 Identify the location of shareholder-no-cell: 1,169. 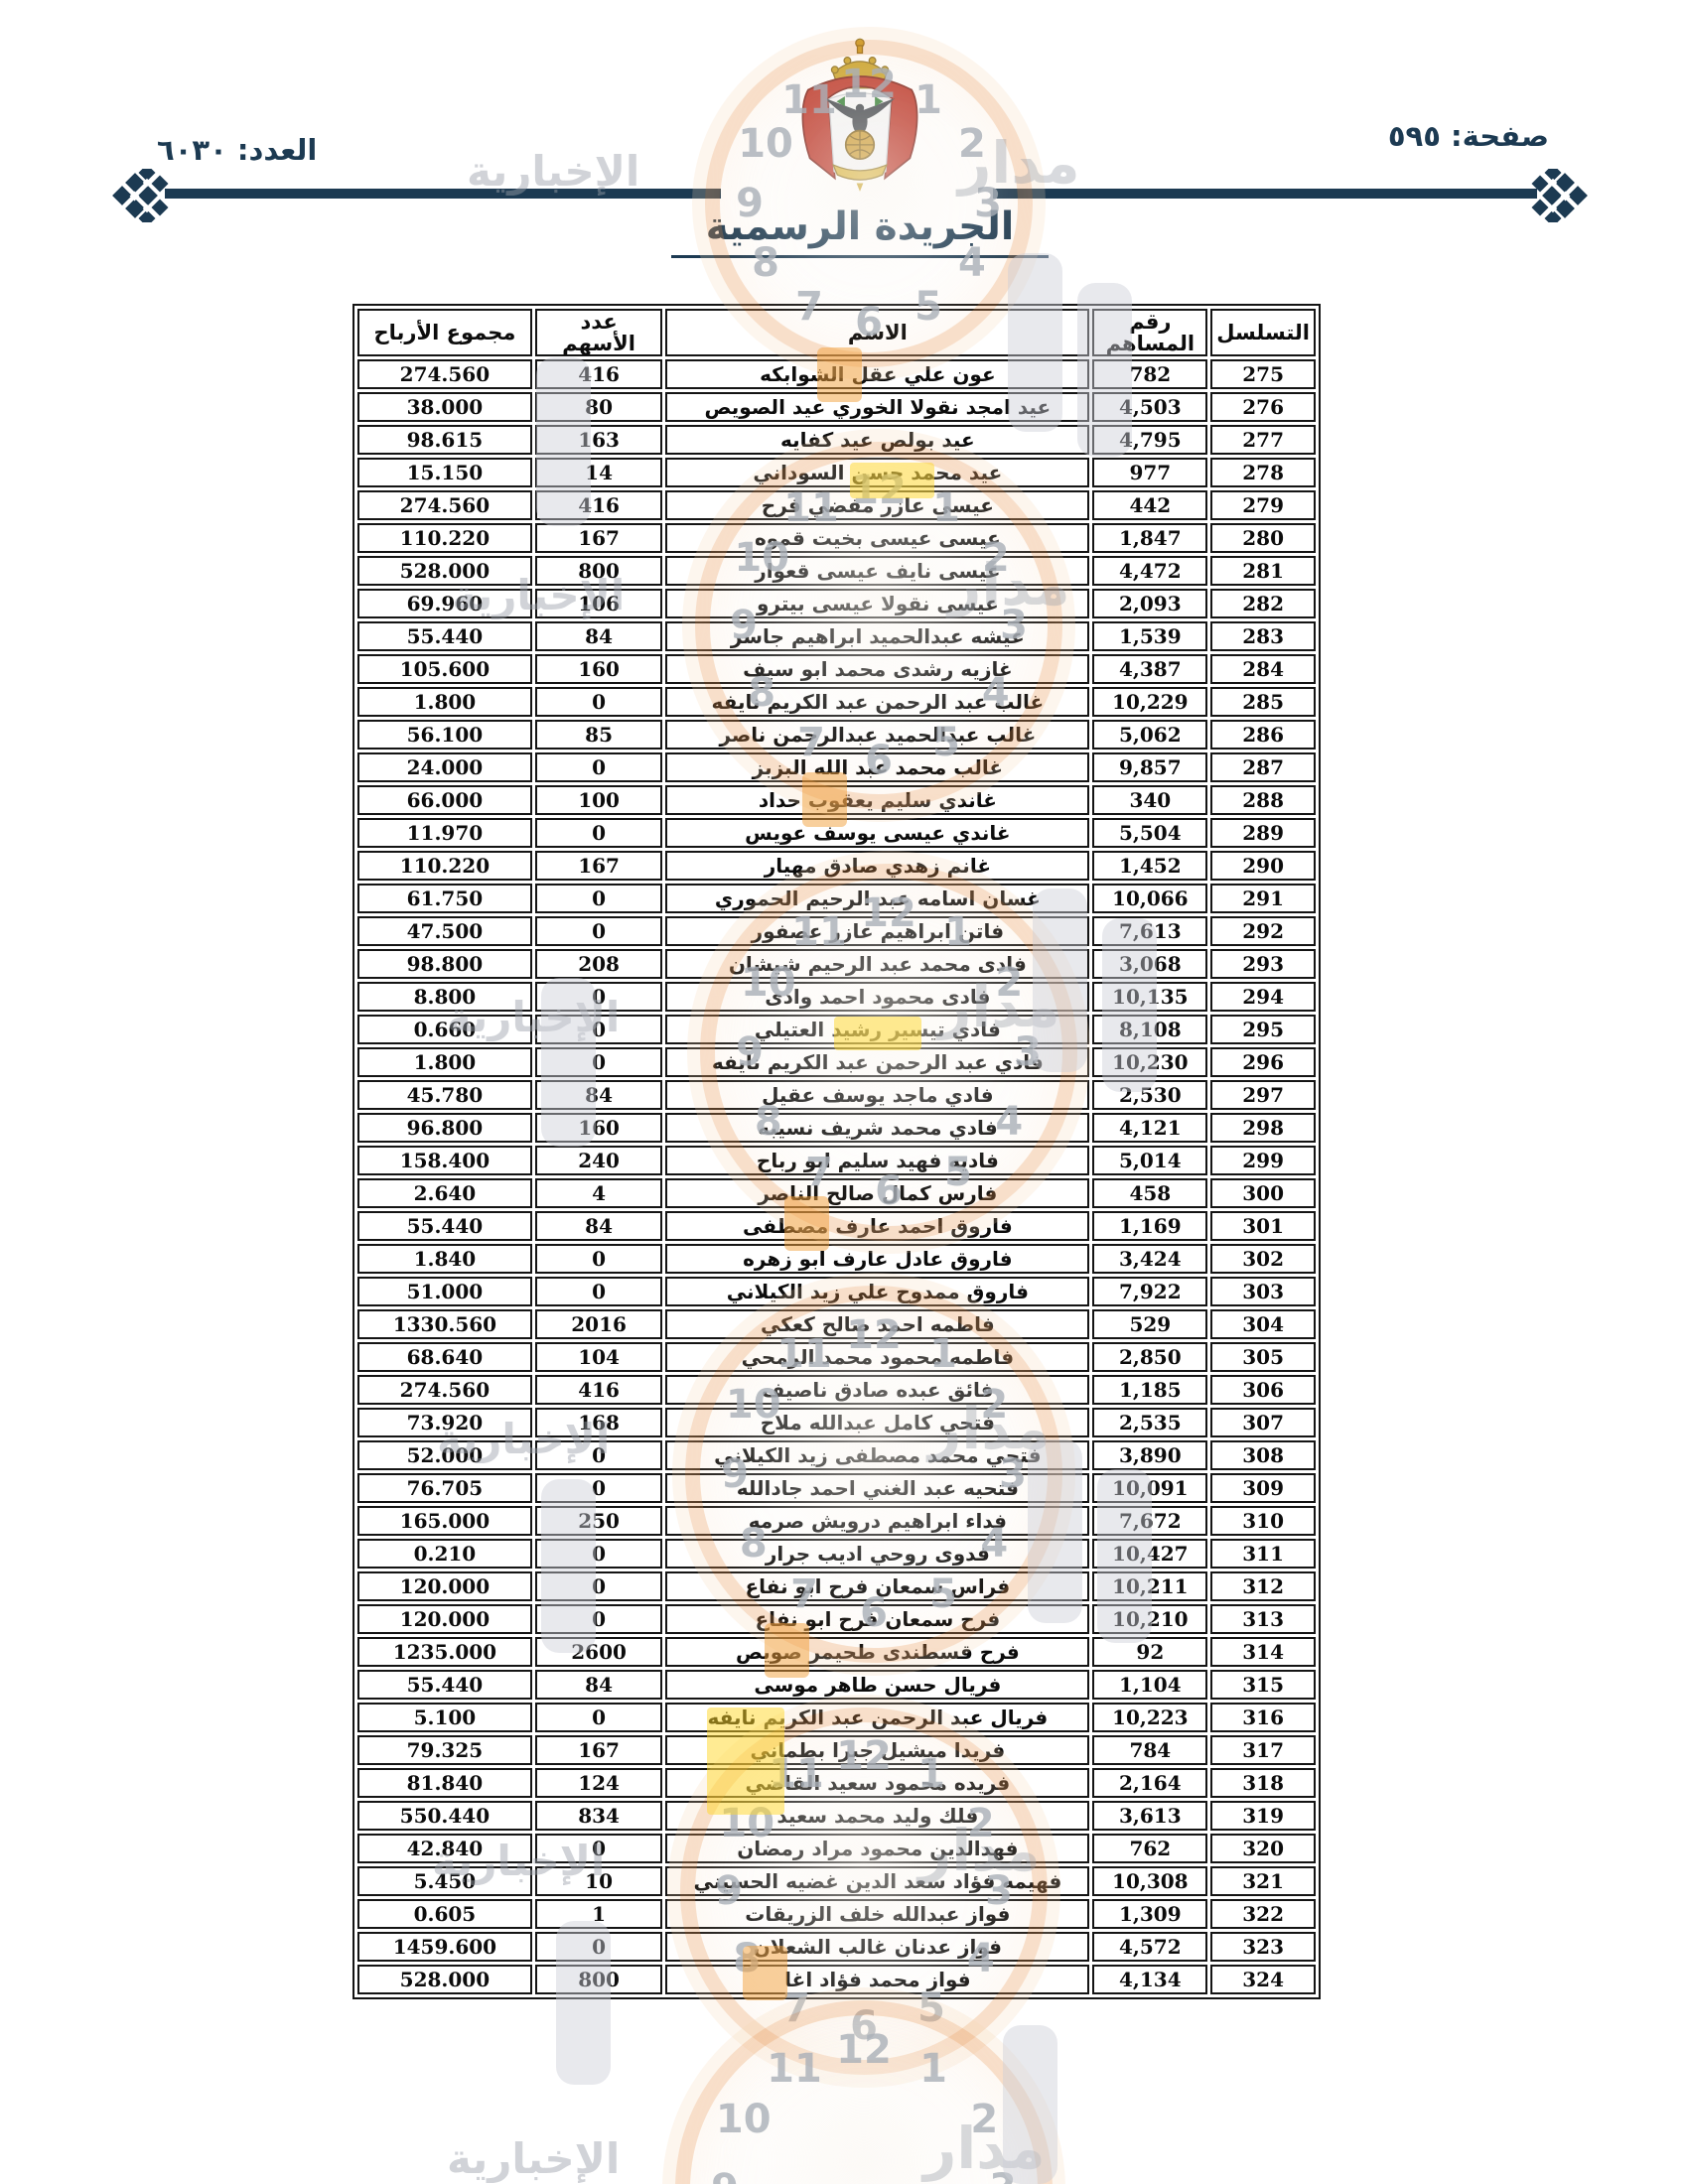
(1150, 1226).